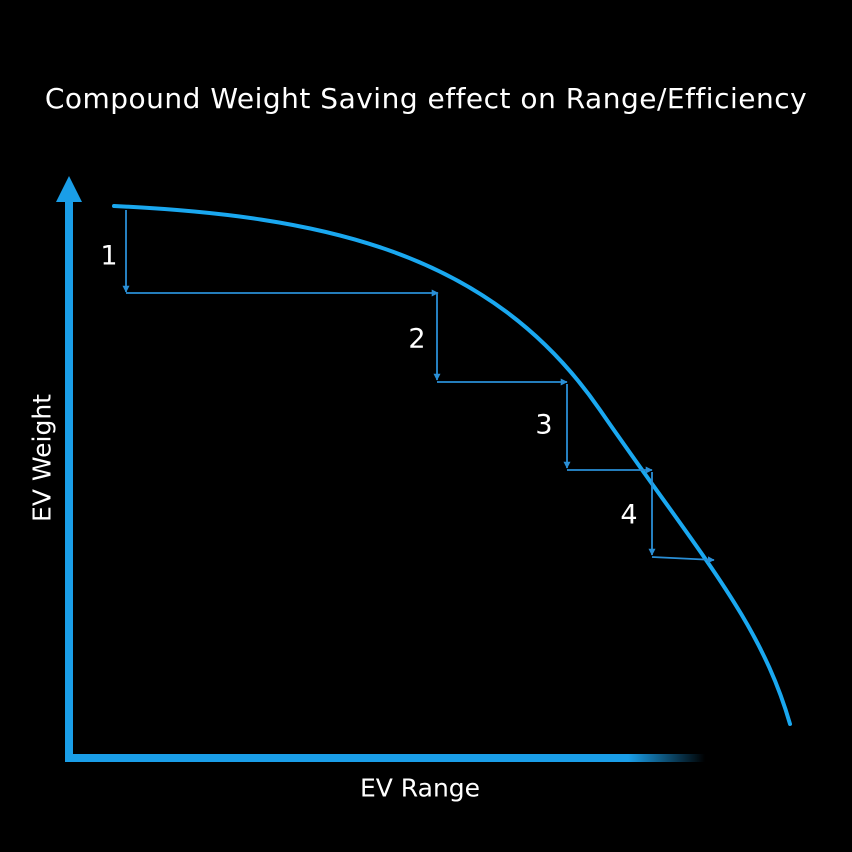 The image size is (852, 852). I want to click on y-axis-arrowhead, so click(69, 189).